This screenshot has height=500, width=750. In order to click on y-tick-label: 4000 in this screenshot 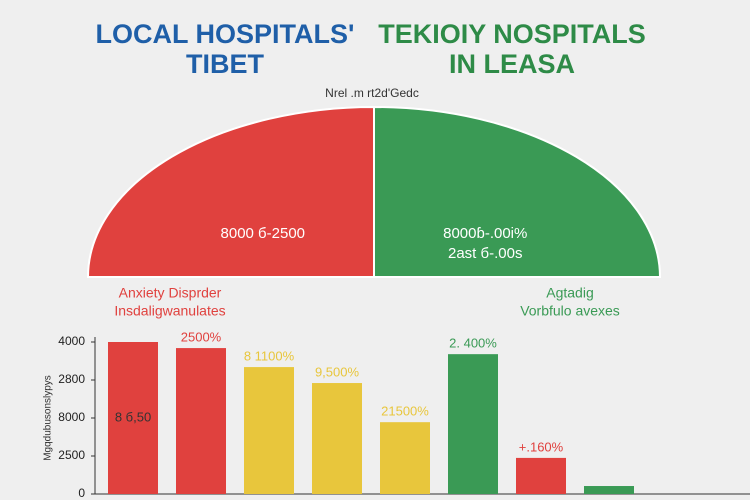, I will do `click(71, 341)`.